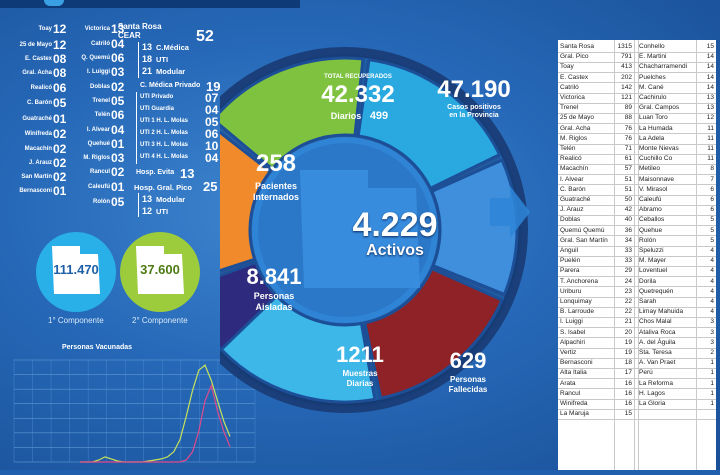  I want to click on locality-item: Quehué 01, so click(99, 144).